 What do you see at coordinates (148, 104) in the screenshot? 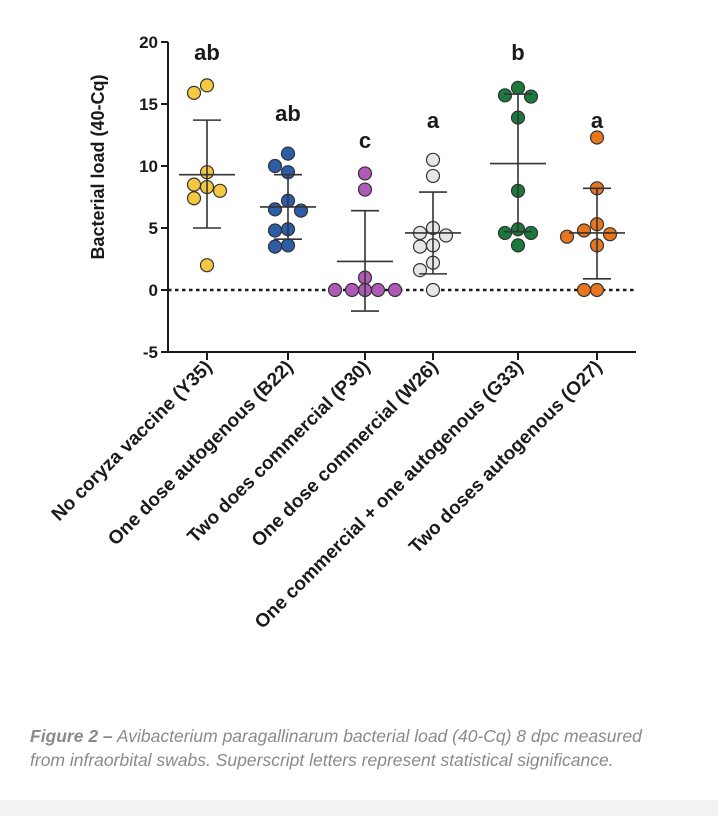
I see `y-tick-label: 15` at bounding box center [148, 104].